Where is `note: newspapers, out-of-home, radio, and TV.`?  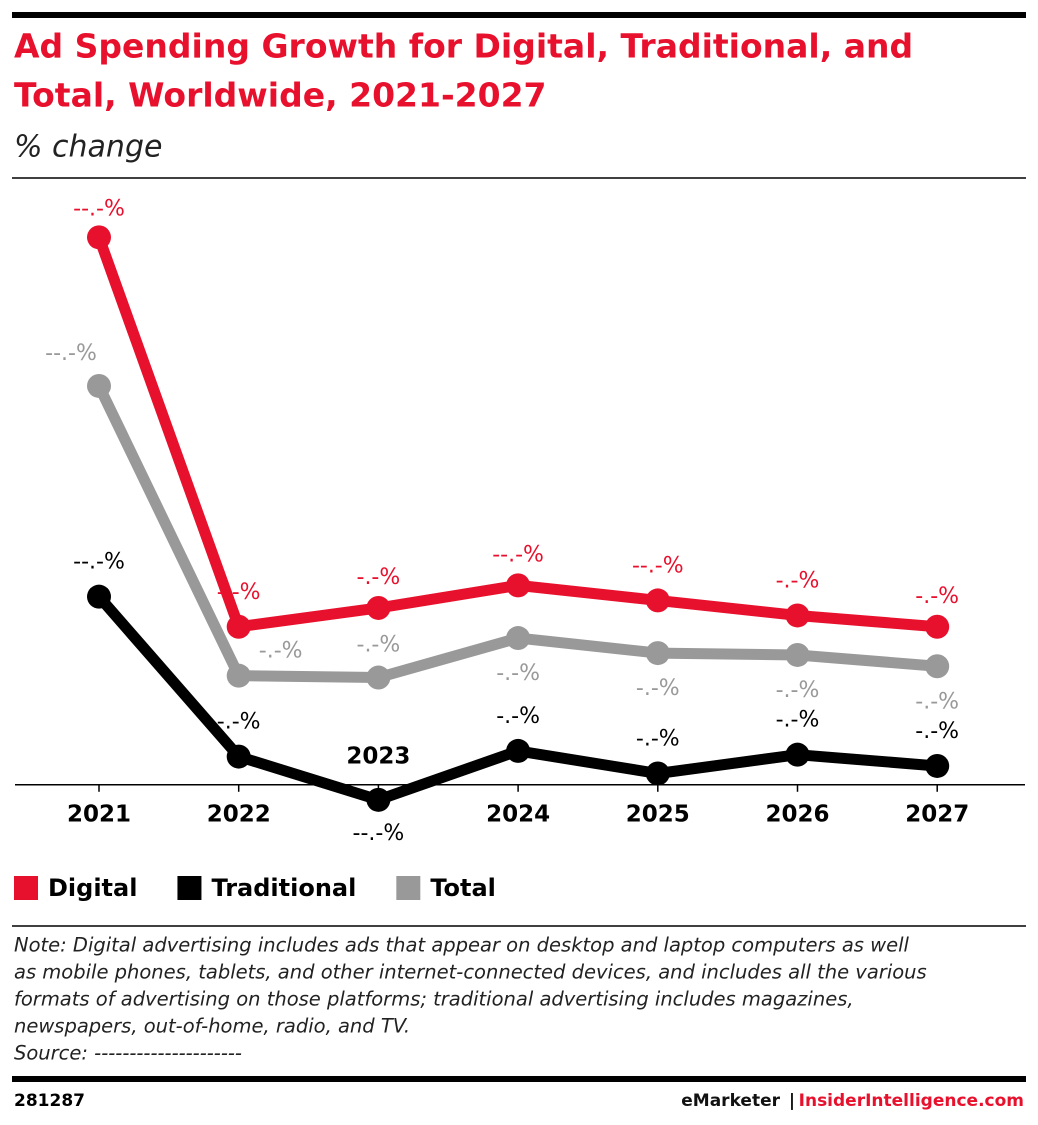
note: newspapers, out-of-home, radio, and TV. is located at coordinates (212, 1026).